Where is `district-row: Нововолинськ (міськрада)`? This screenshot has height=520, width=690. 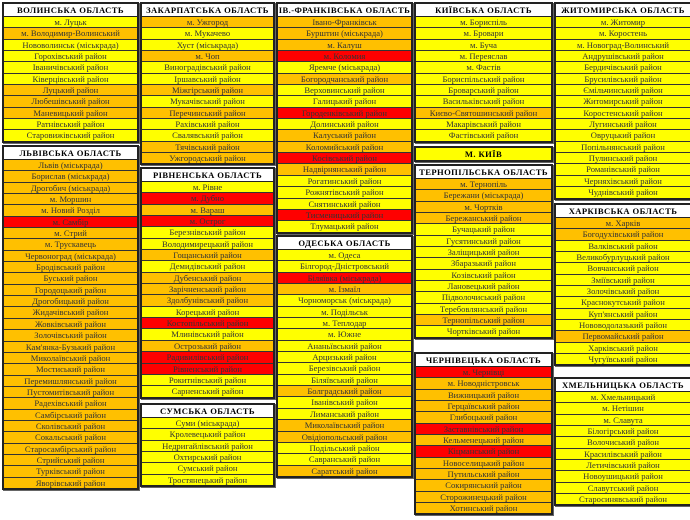
district-row: Нововолинськ (міськрада) is located at coordinates (70, 44).